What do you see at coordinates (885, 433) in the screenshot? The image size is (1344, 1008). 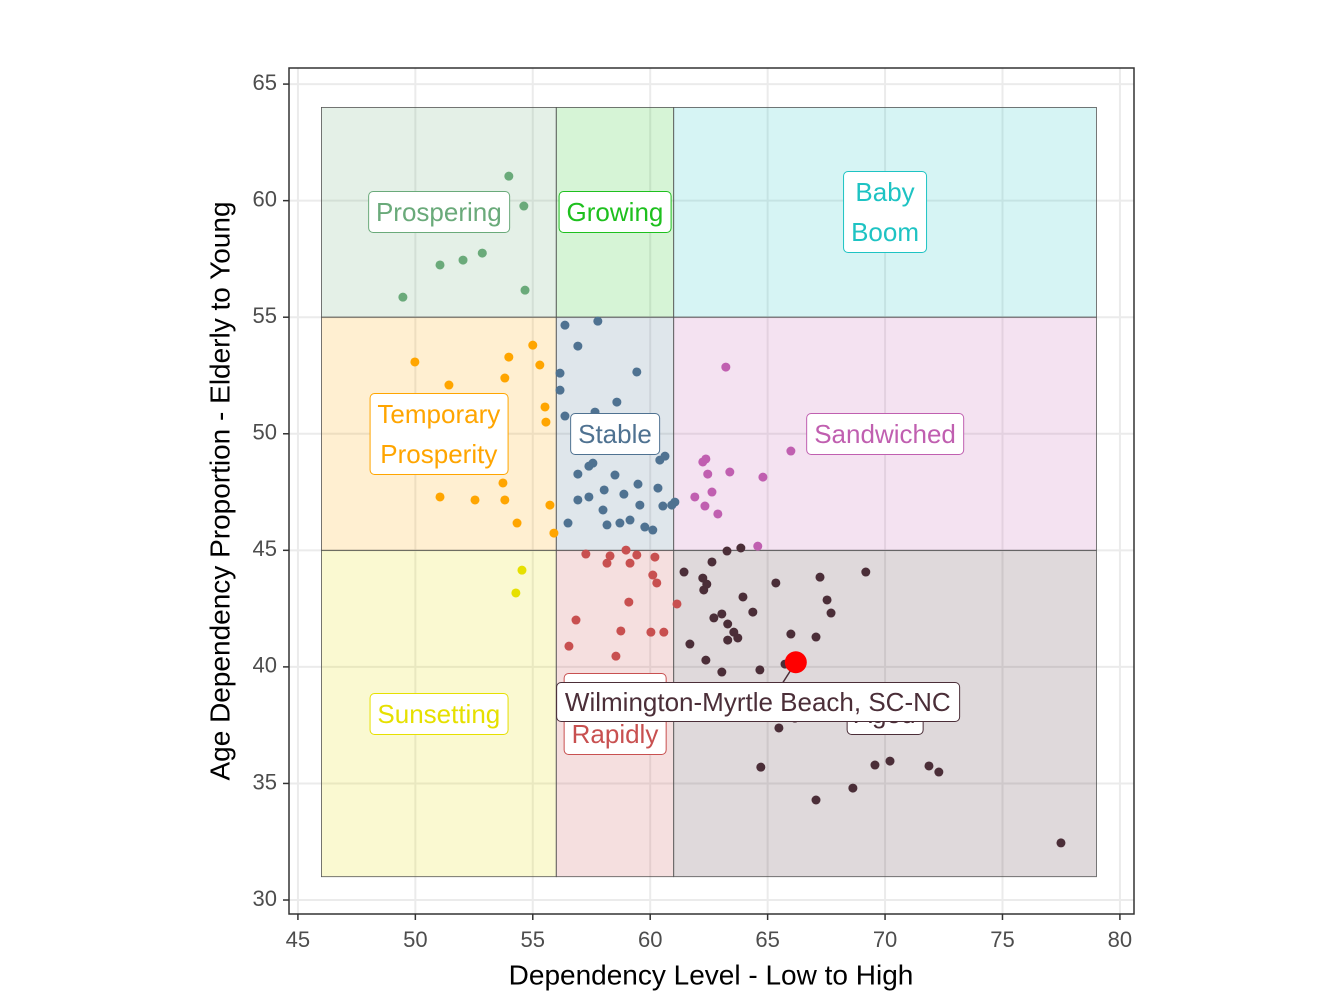 I see `region-label: Sandwiched` at bounding box center [885, 433].